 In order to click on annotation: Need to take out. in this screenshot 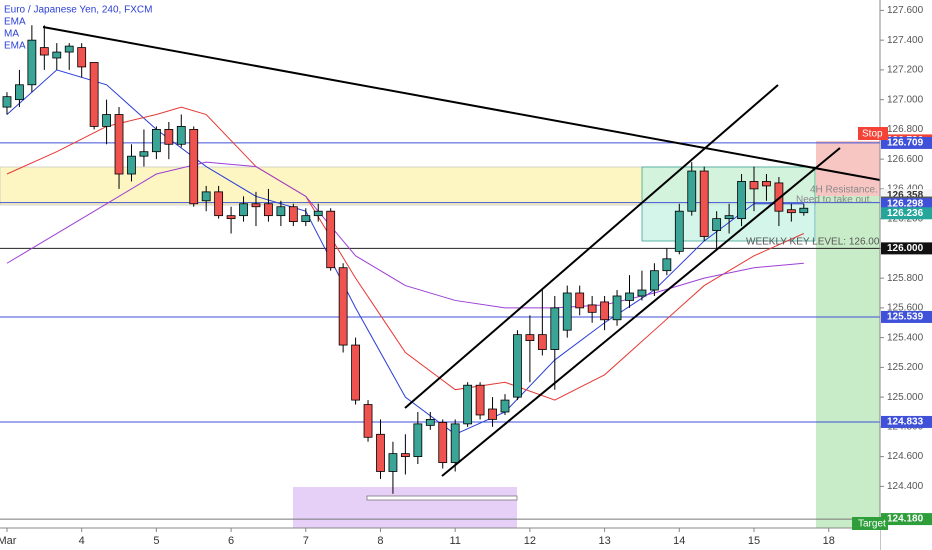, I will do `click(834, 200)`.